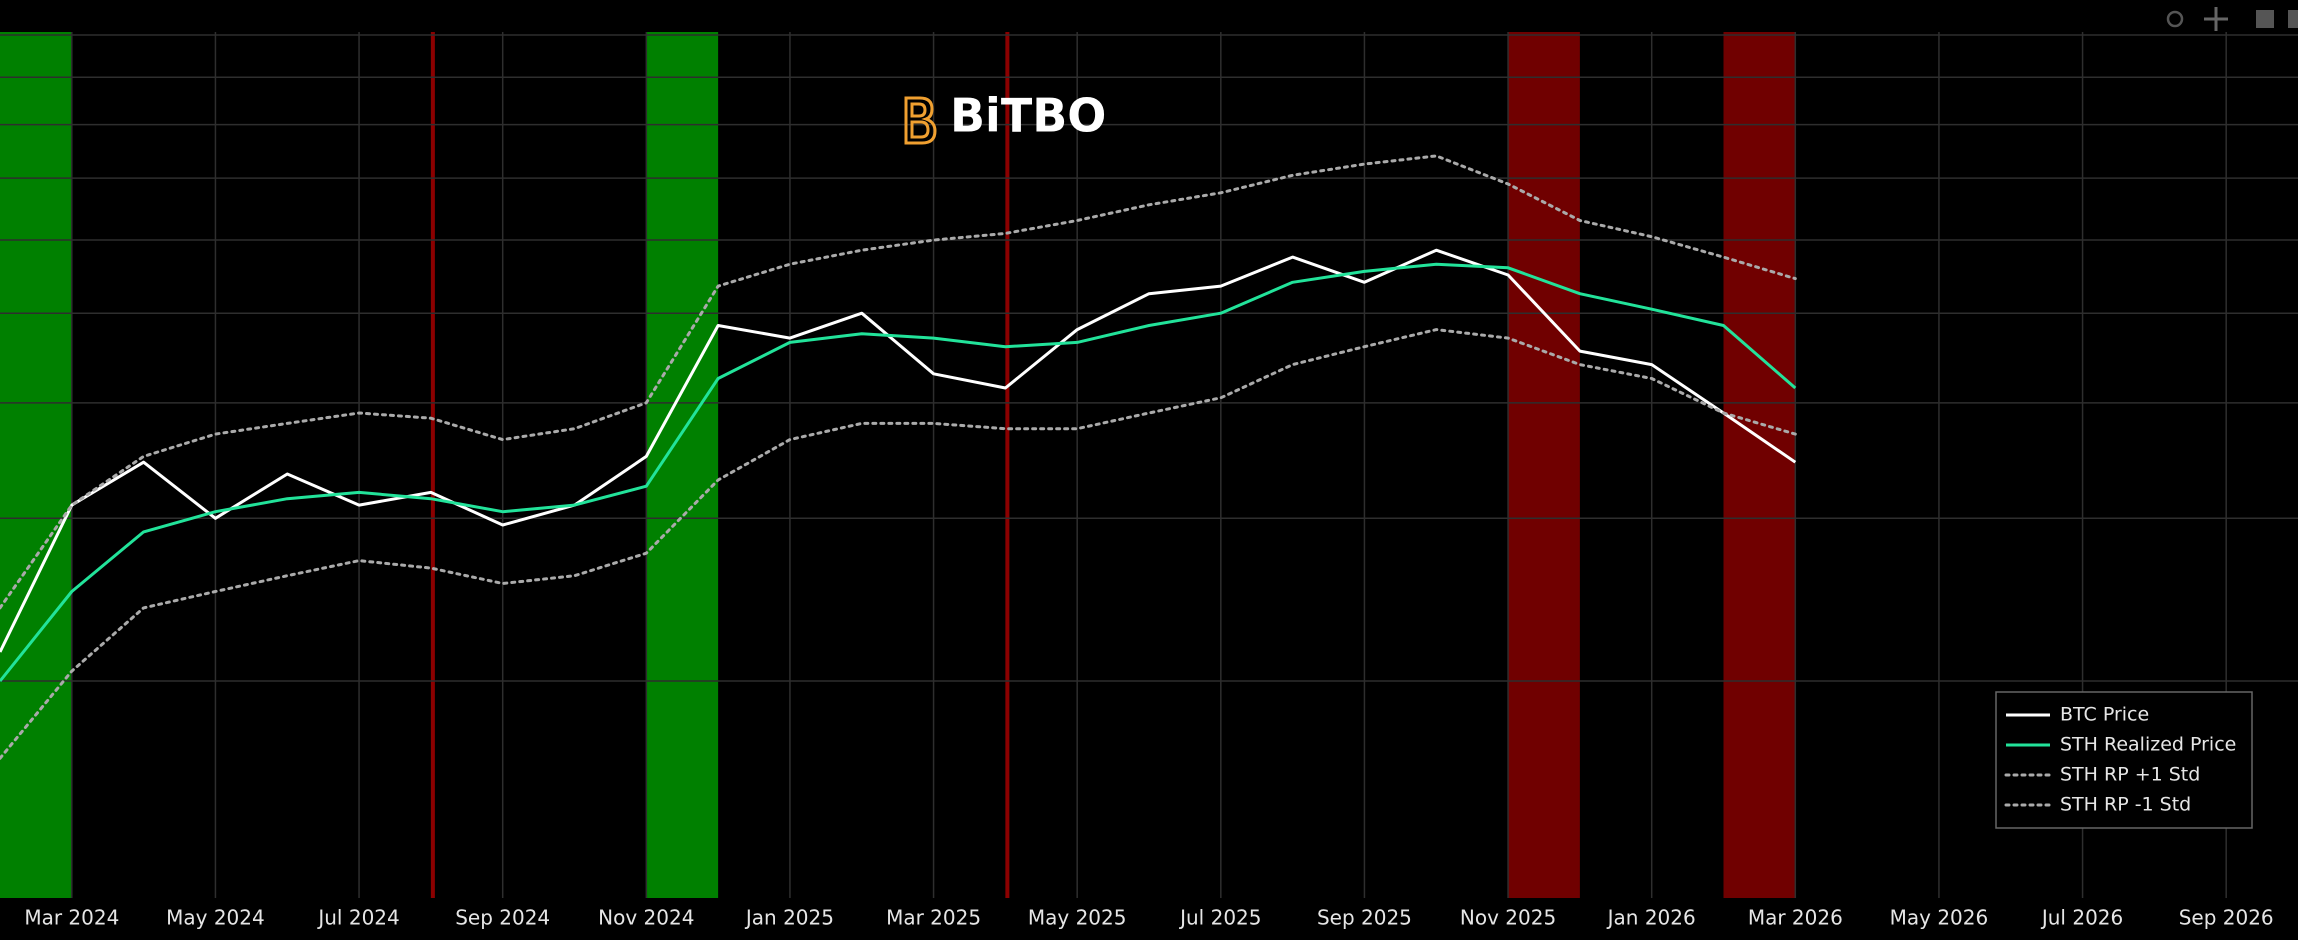 This screenshot has width=2298, height=940. What do you see at coordinates (502, 918) in the screenshot?
I see `x-tick-label: Sep 2024` at bounding box center [502, 918].